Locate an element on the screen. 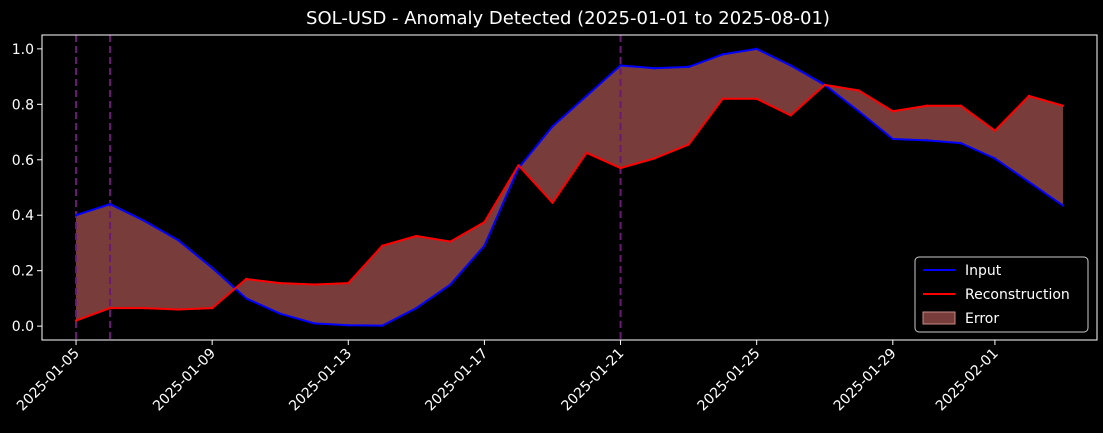 The height and width of the screenshot is (433, 1103). y-axis: 0.0 0.2 0.4 0.6 0.8 1.0 is located at coordinates (27, 188).